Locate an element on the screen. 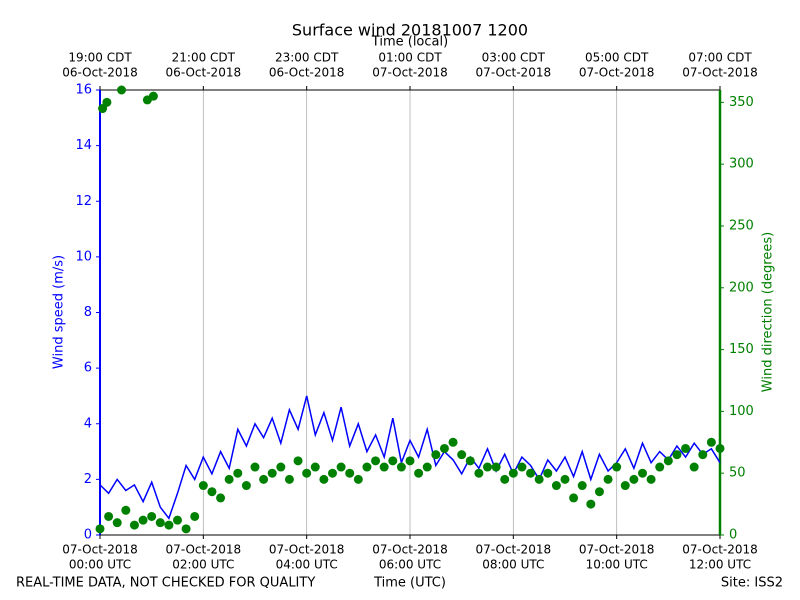  x-axis-label: Time (UTC) is located at coordinates (409, 583).